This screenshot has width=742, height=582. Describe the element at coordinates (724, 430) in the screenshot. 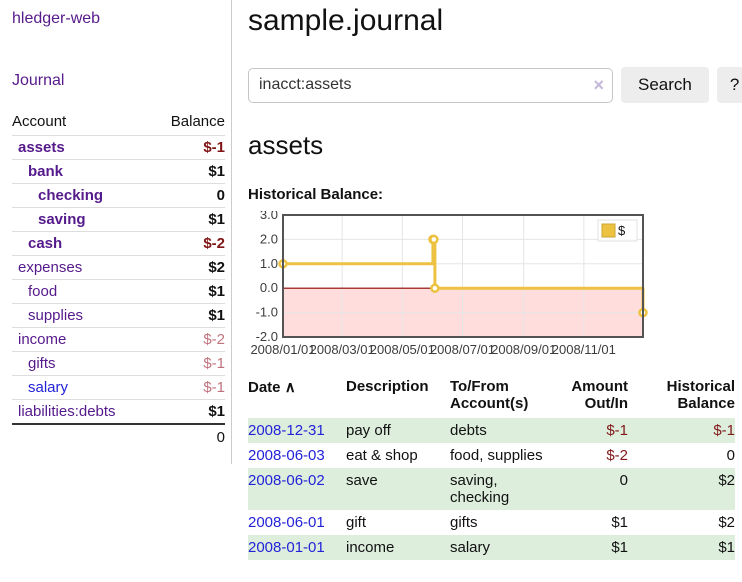

I see `register-balance: $-1` at that location.